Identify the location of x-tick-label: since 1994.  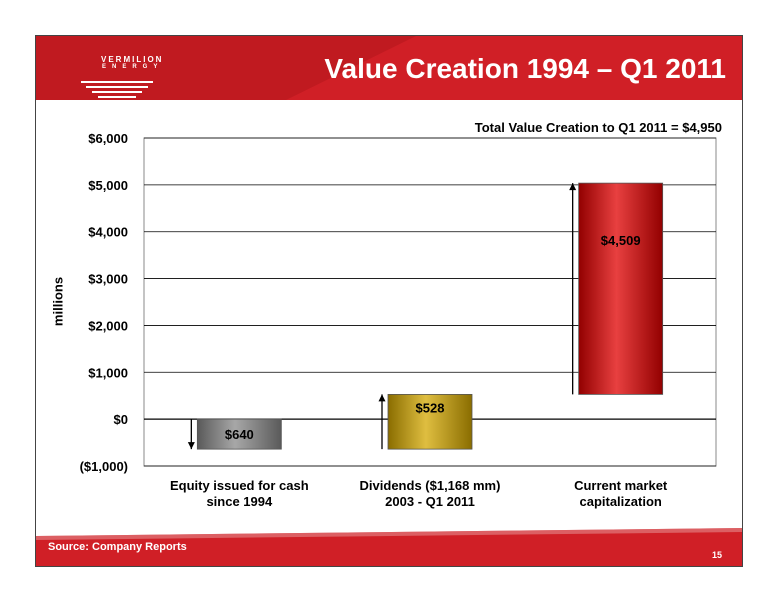
(239, 501).